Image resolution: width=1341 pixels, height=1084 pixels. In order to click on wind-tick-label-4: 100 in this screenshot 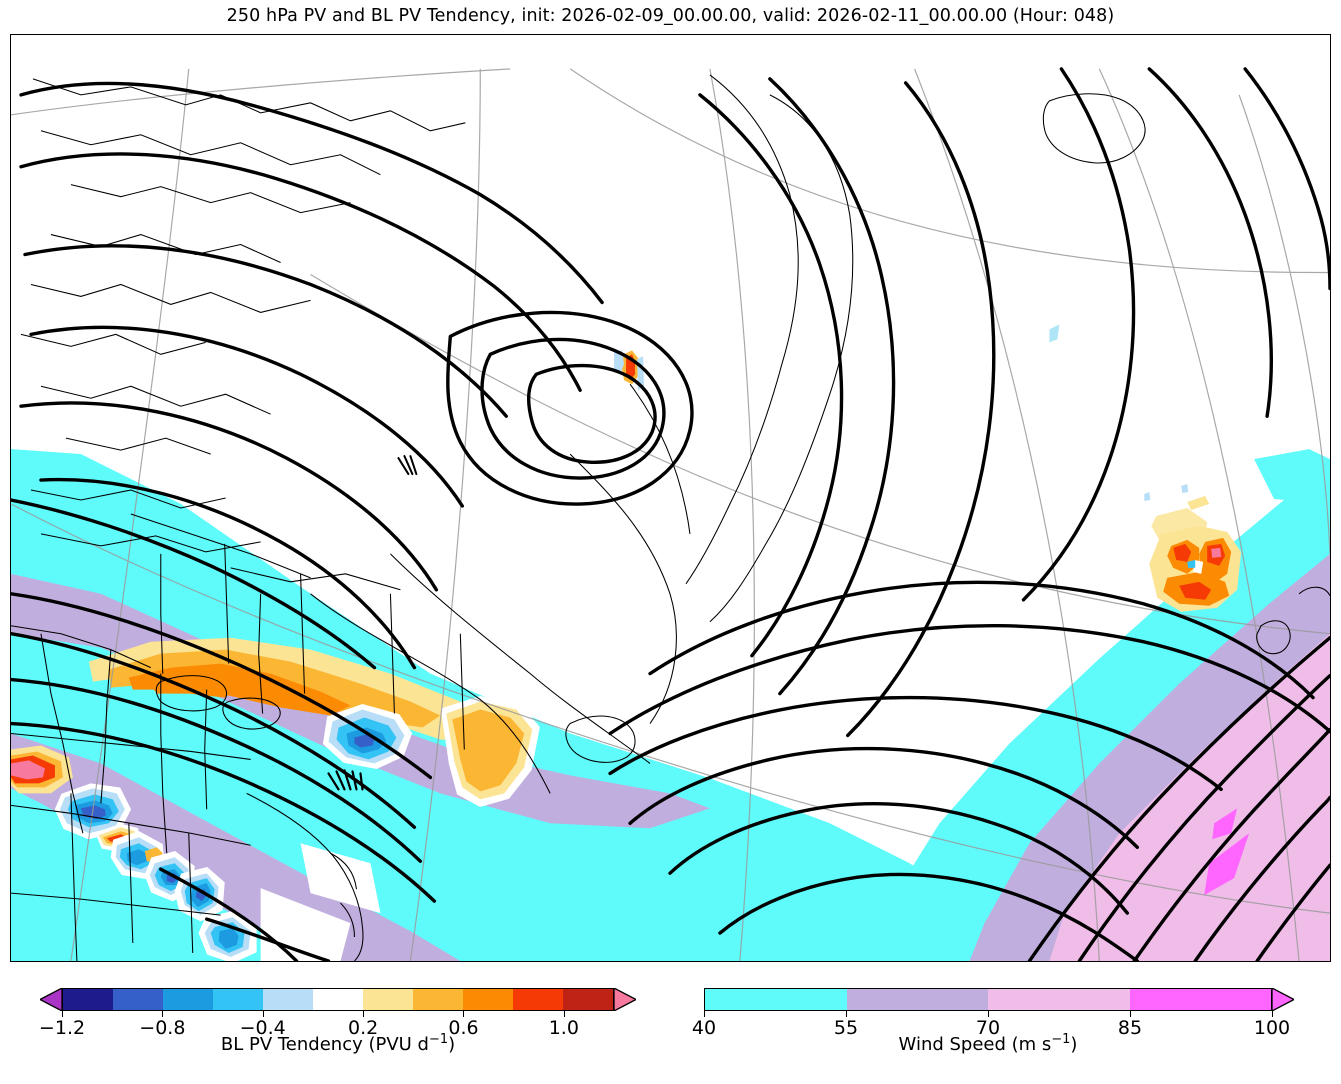, I will do `click(1272, 1028)`.